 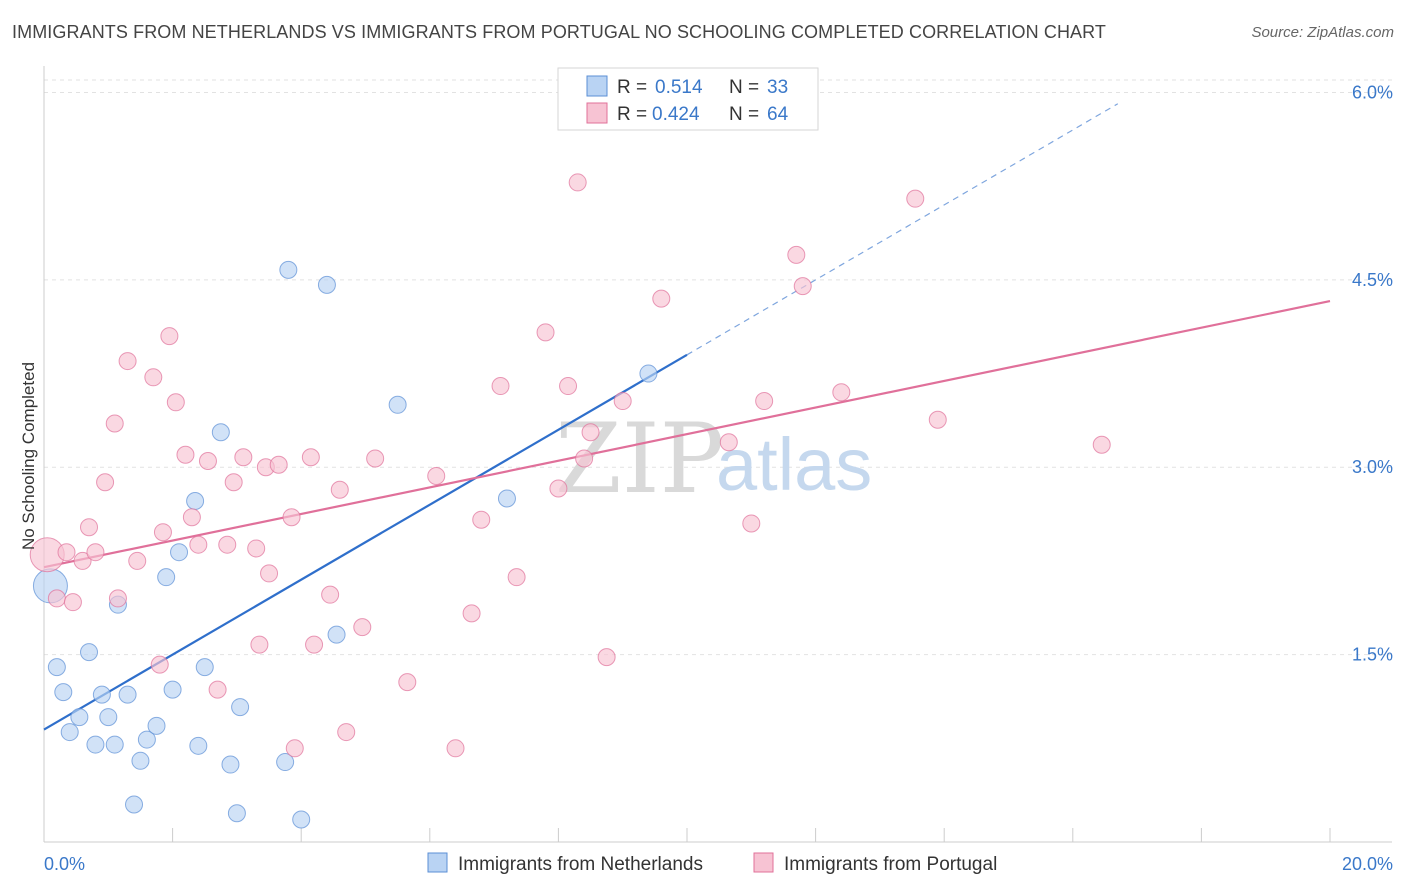 I want to click on legend-r-label-portugal: R =, so click(x=632, y=114).